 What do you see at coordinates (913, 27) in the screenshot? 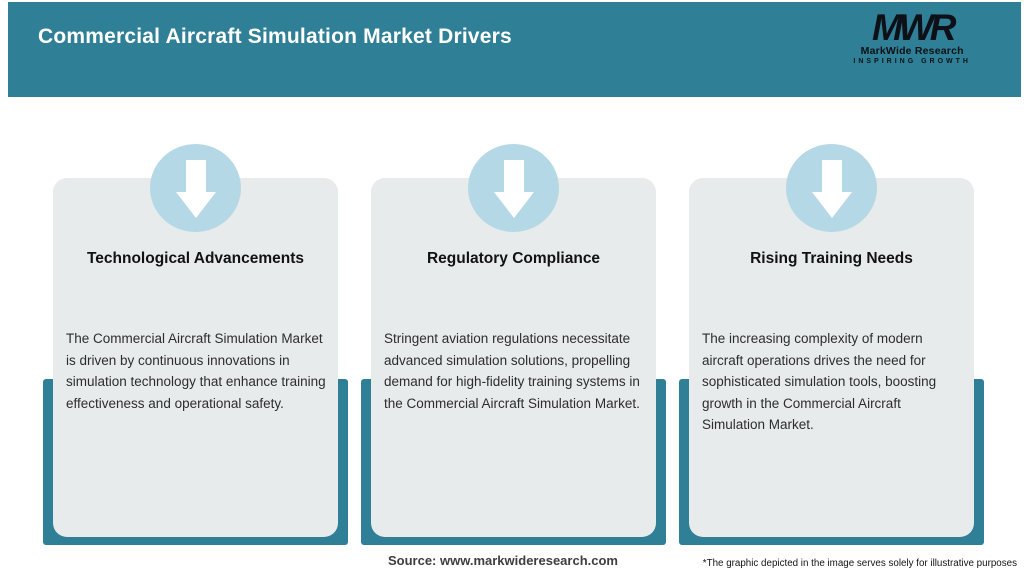
I see `logo-monogram: MWR` at bounding box center [913, 27].